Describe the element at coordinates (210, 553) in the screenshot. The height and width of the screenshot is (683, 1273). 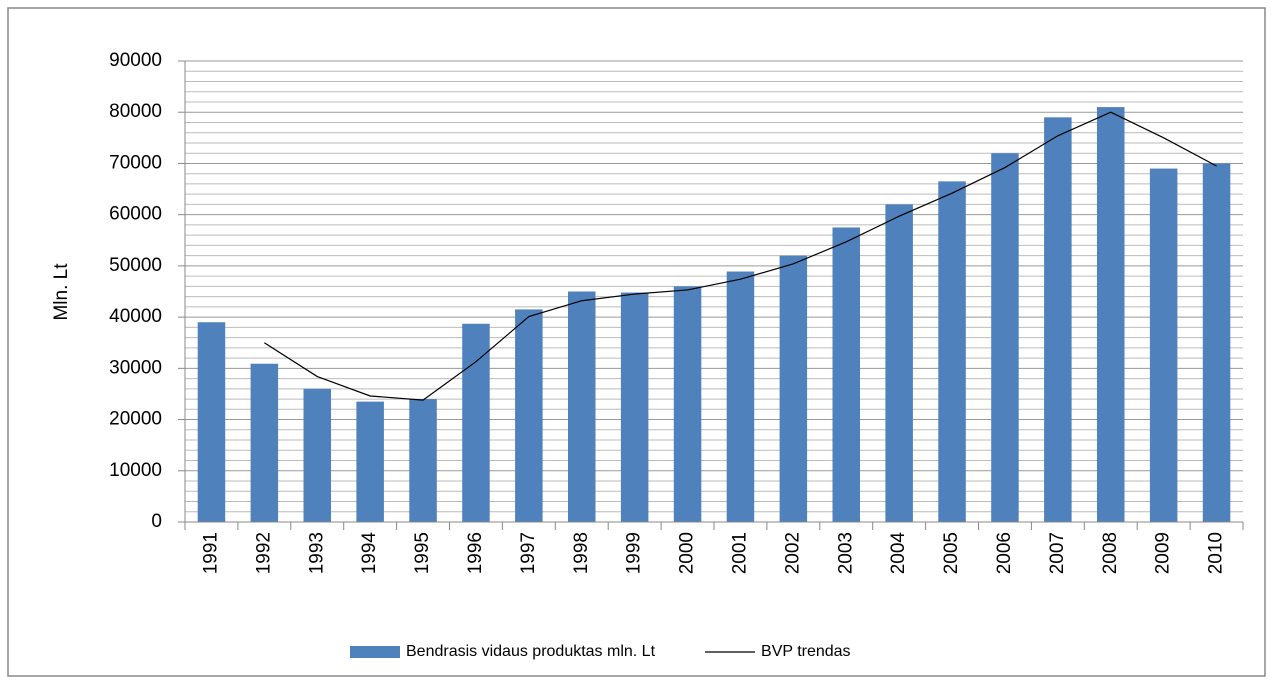
I see `x-tick-label: 1991` at that location.